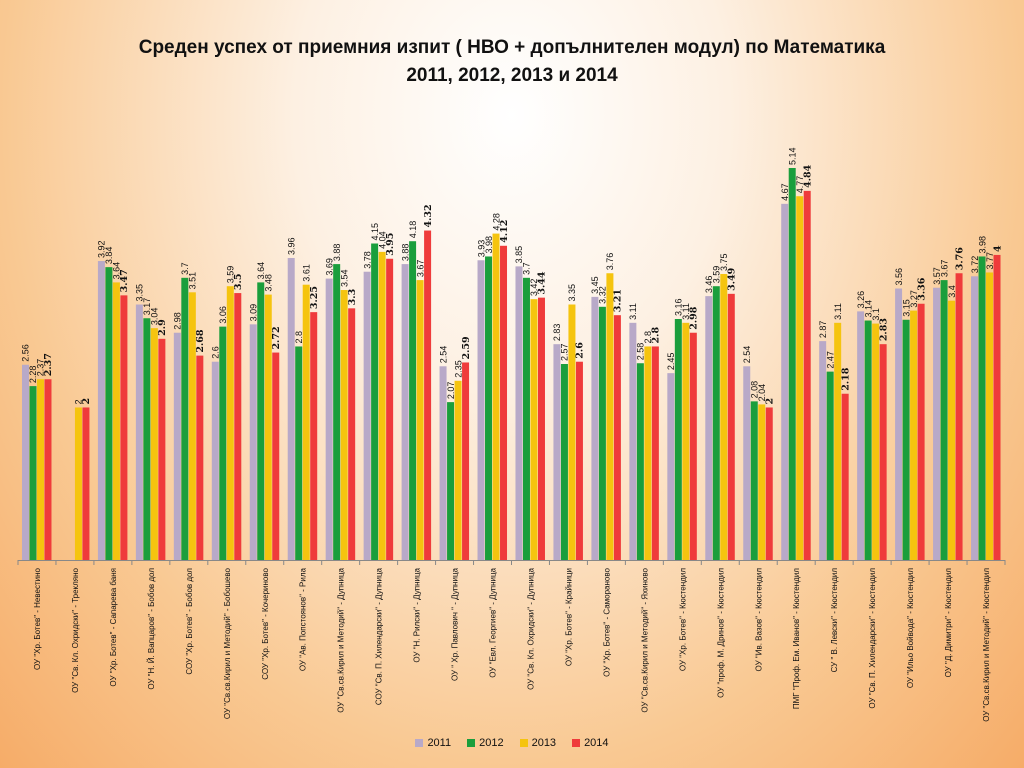  I want to click on data-label: 3.25, so click(314, 297).